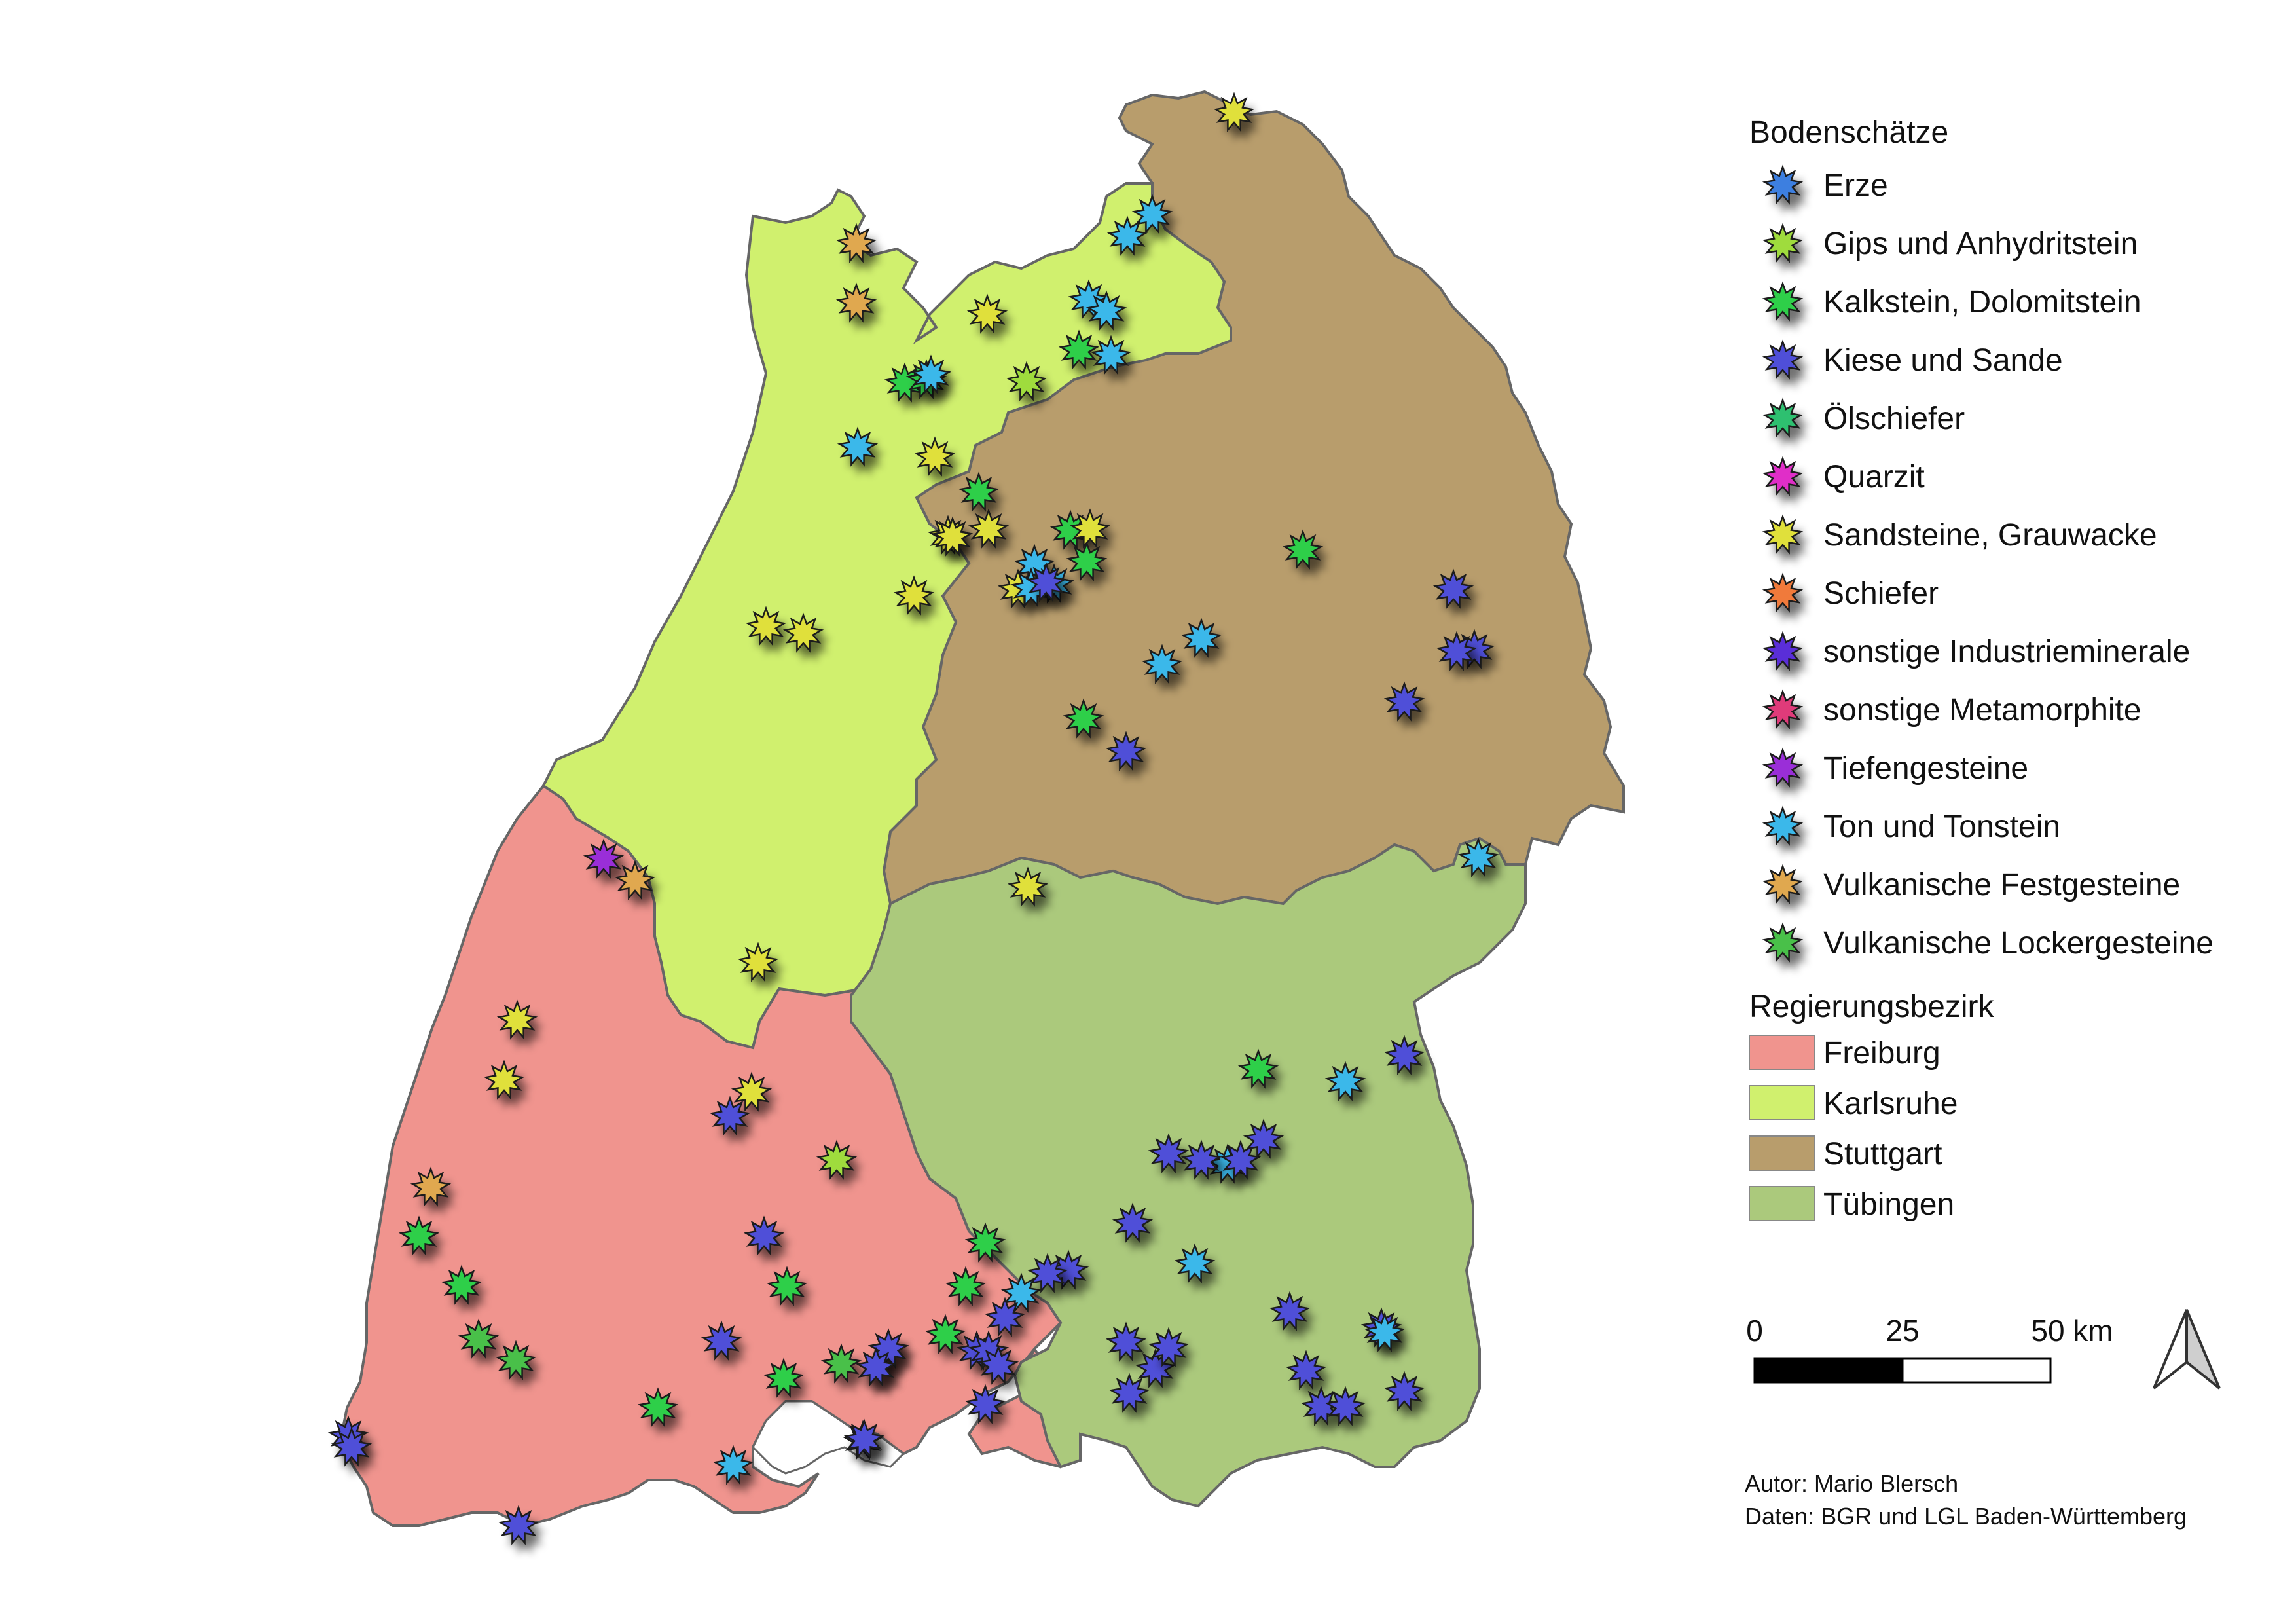 Image resolution: width=2296 pixels, height=1624 pixels. I want to click on region-tuebingen, so click(1188, 1172).